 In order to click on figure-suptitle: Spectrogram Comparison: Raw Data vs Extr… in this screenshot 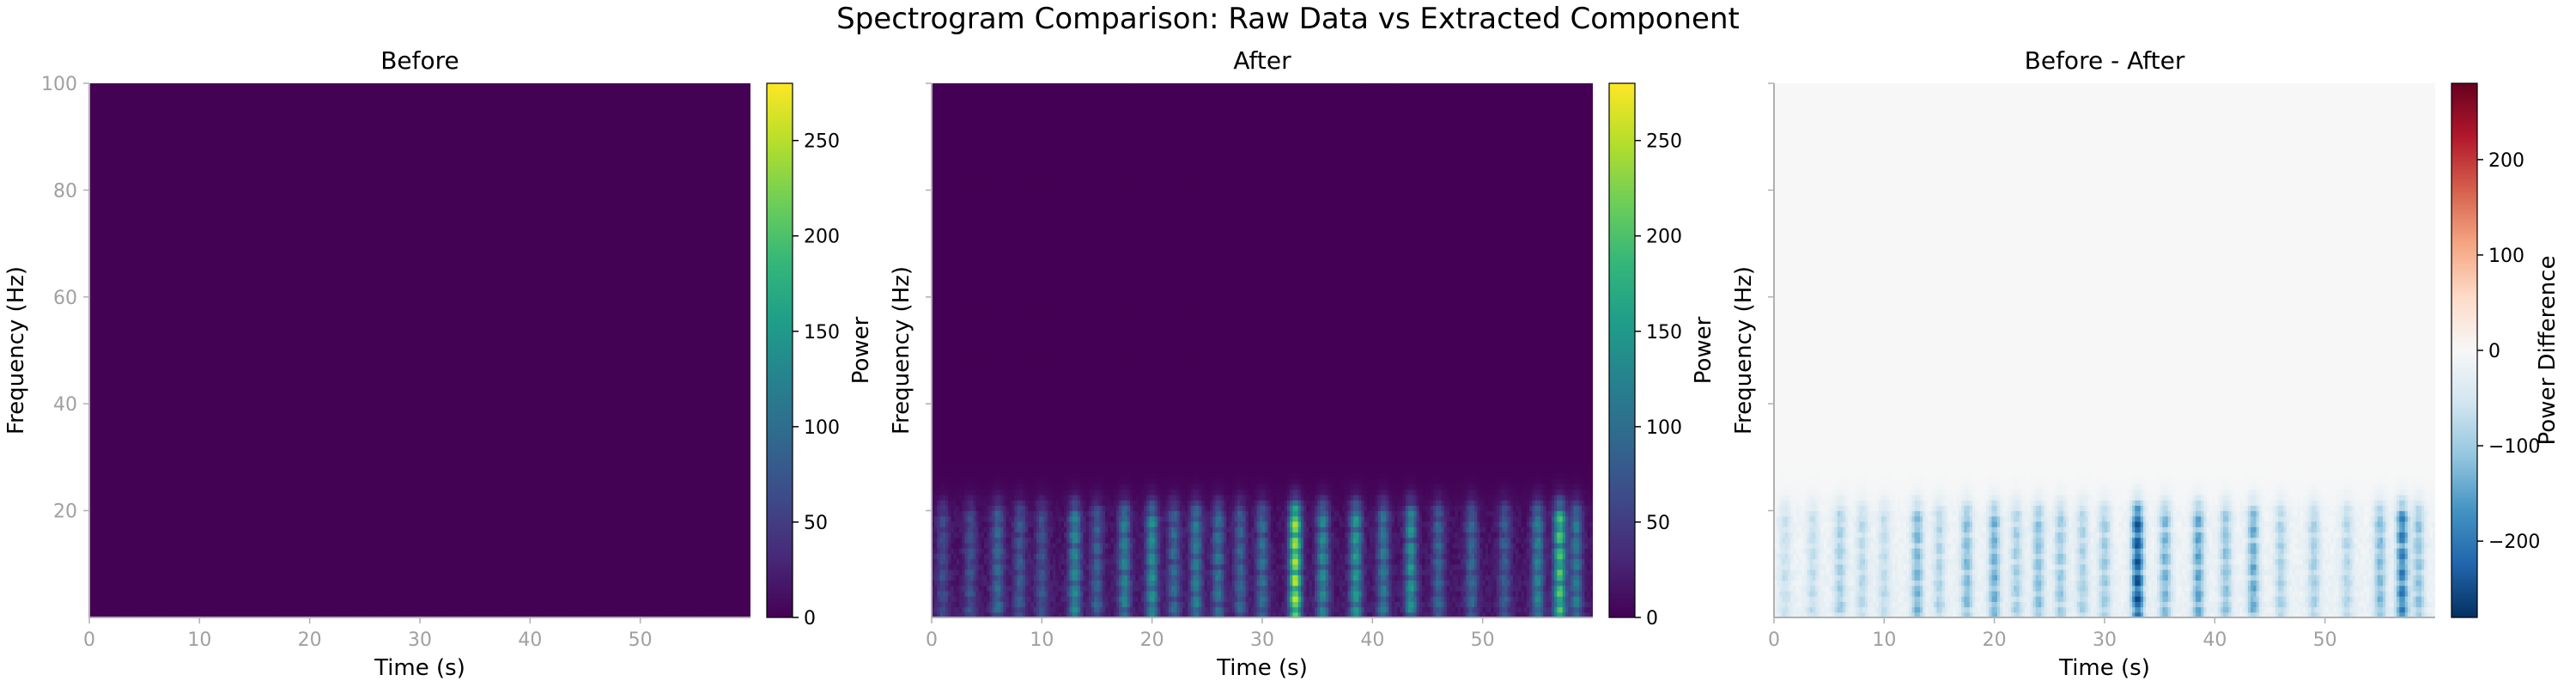, I will do `click(1288, 19)`.